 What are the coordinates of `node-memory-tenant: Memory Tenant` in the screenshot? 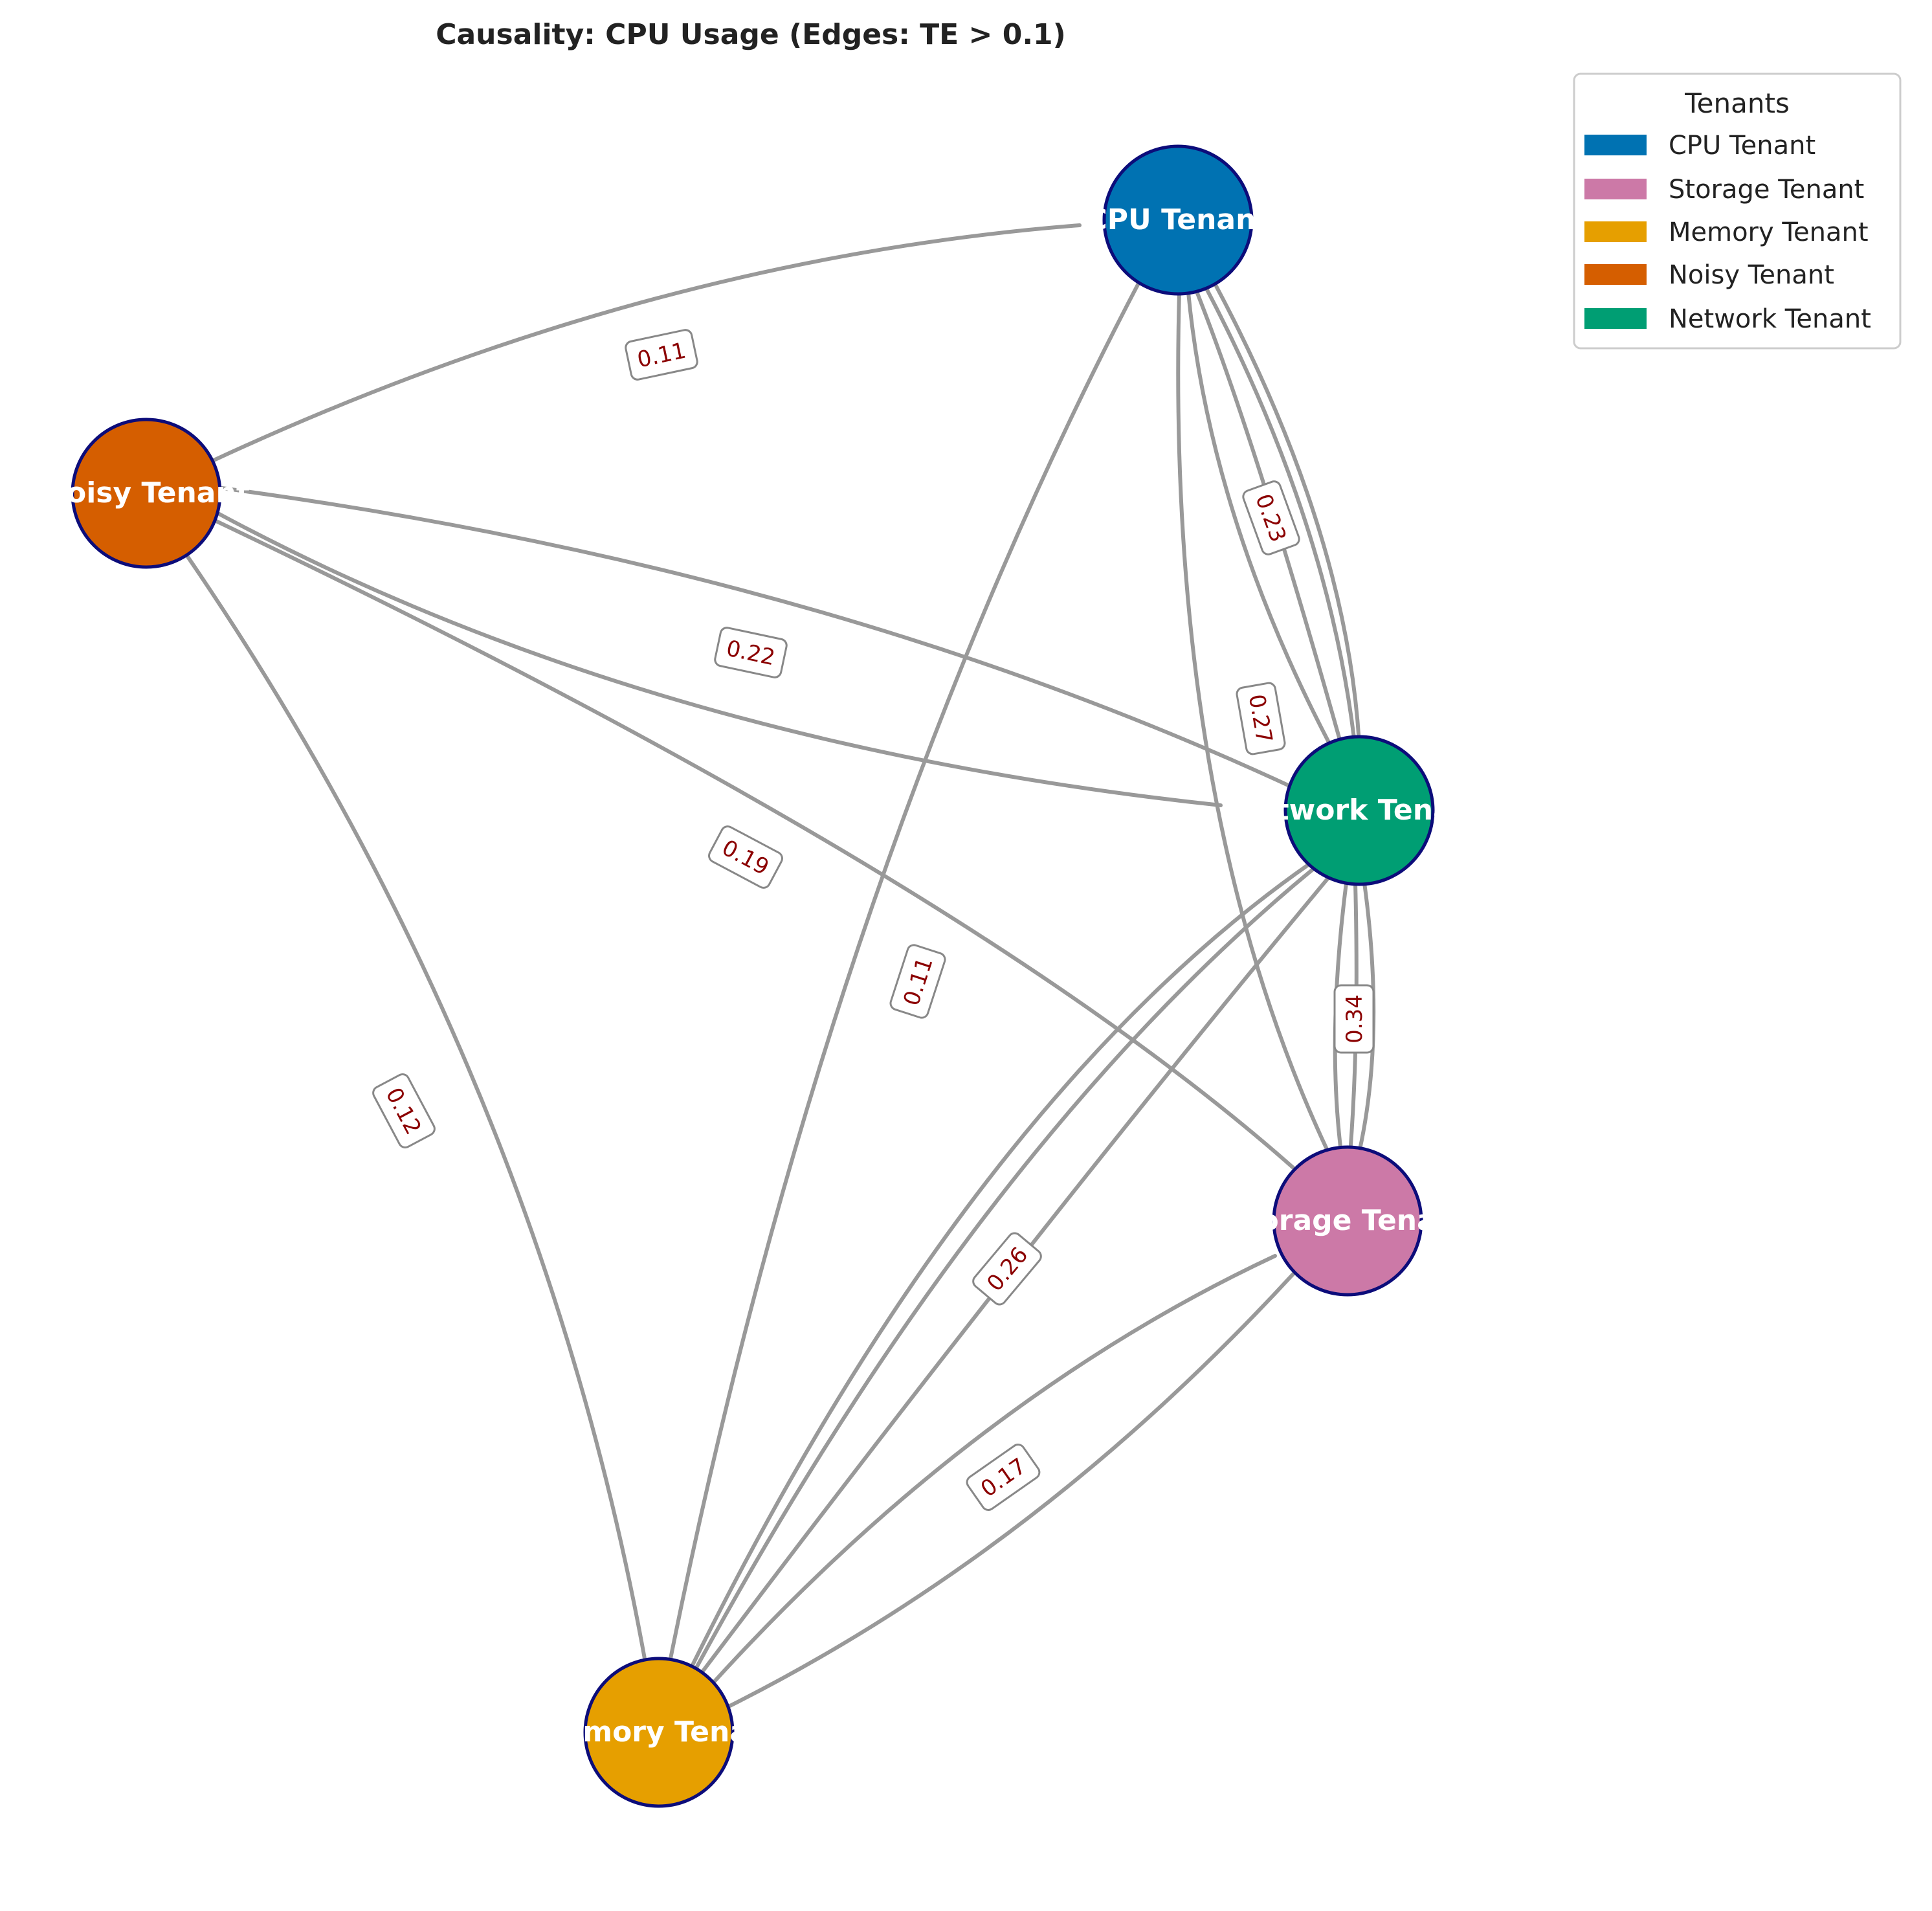 It's located at (659, 1732).